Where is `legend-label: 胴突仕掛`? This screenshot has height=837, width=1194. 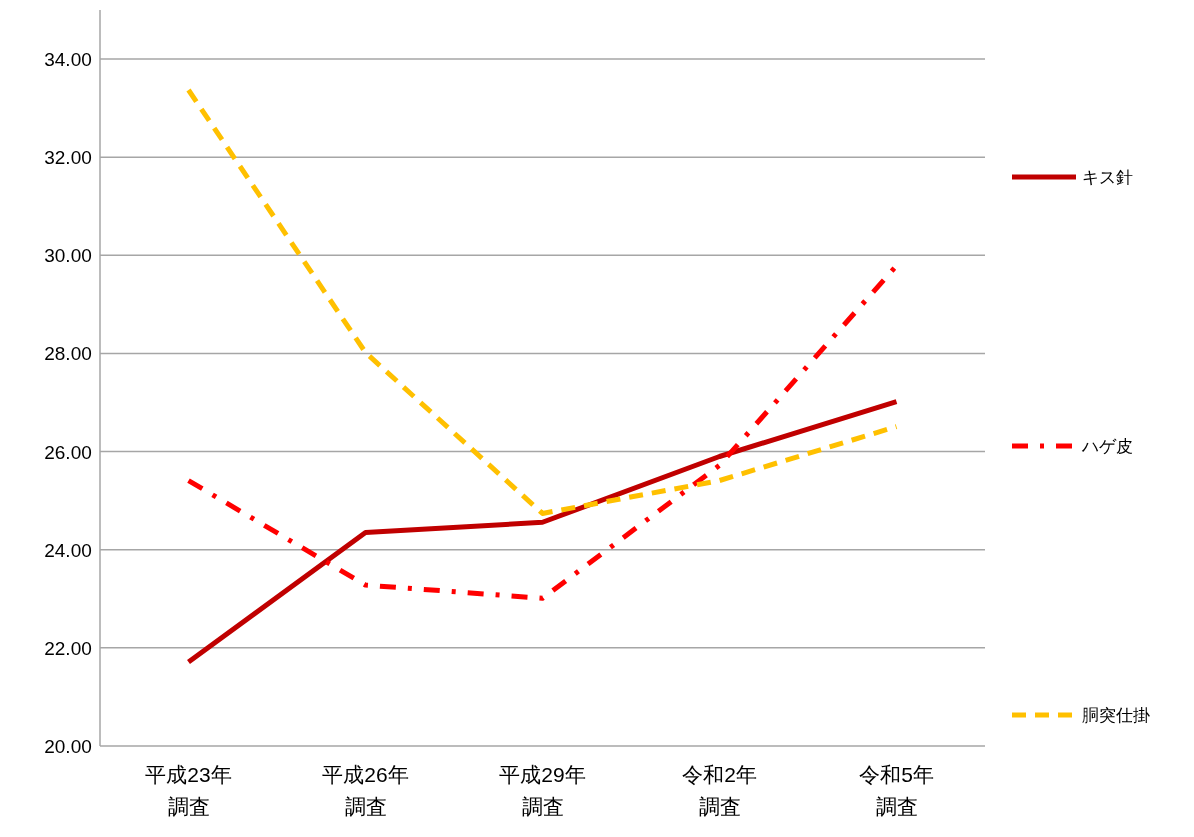 legend-label: 胴突仕掛 is located at coordinates (1116, 715).